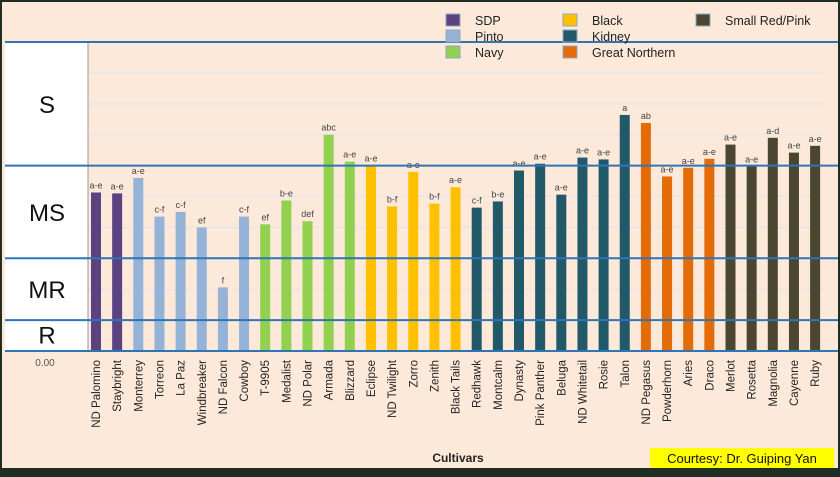 The height and width of the screenshot is (477, 840). Describe the element at coordinates (118, 385) in the screenshot. I see `x-tick-label: Staybright` at that location.